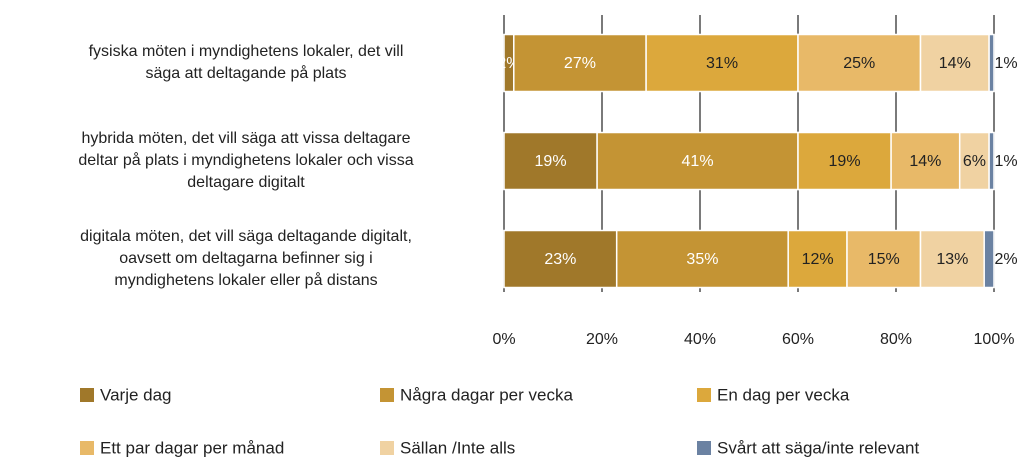 The image size is (1024, 459). I want to click on legend-label: Sällan /Inte alls, so click(457, 447).